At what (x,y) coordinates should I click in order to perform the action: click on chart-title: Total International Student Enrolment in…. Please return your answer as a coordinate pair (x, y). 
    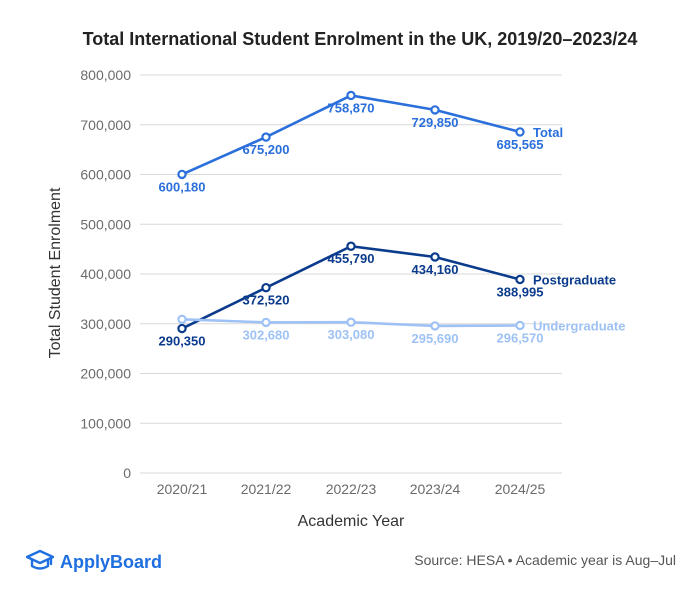
    Looking at the image, I should click on (360, 39).